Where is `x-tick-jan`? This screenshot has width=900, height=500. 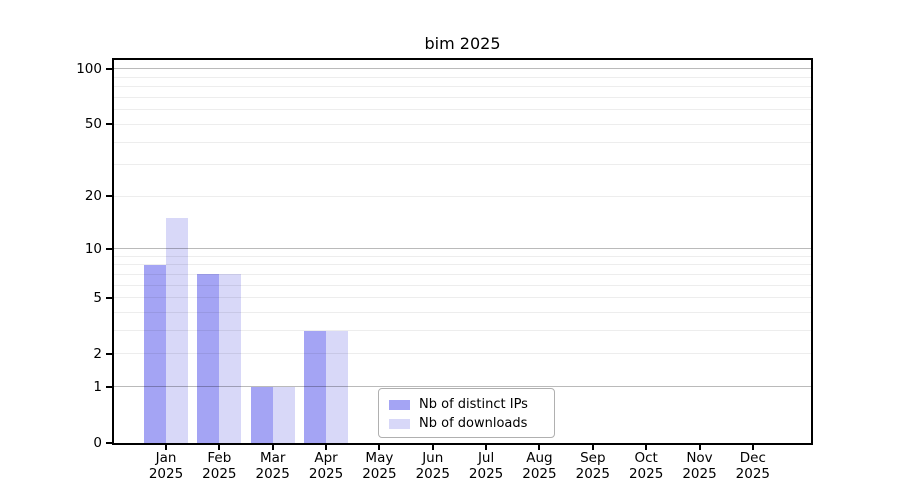 x-tick-jan is located at coordinates (166, 447).